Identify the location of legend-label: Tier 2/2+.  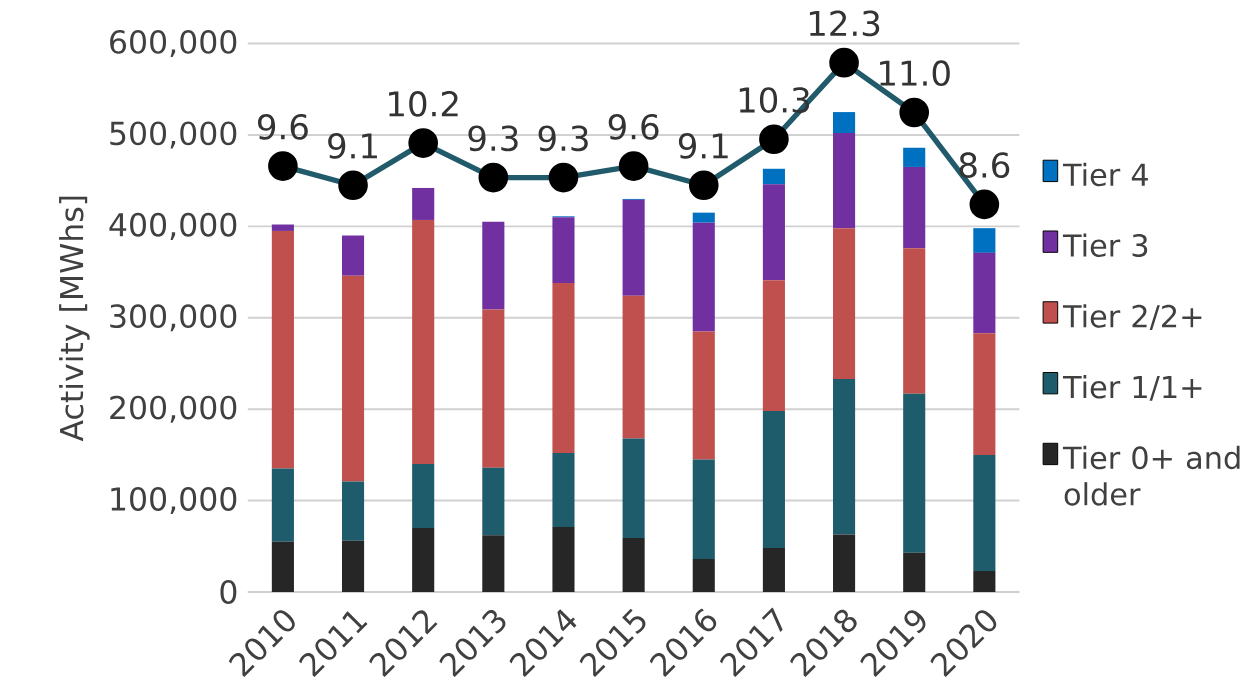
(1132, 317).